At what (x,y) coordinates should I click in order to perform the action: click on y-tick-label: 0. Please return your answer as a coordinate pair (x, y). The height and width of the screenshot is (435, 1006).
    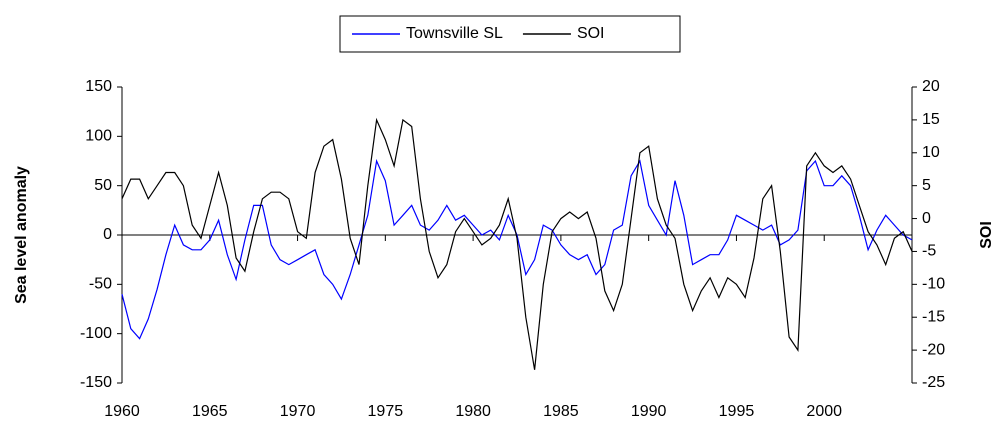
    Looking at the image, I should click on (107, 234).